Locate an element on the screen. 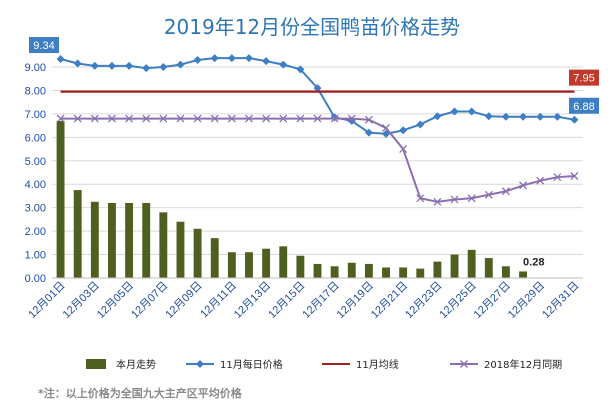 This screenshot has width=611, height=412. y-tick-label: 2.00 is located at coordinates (35, 232).